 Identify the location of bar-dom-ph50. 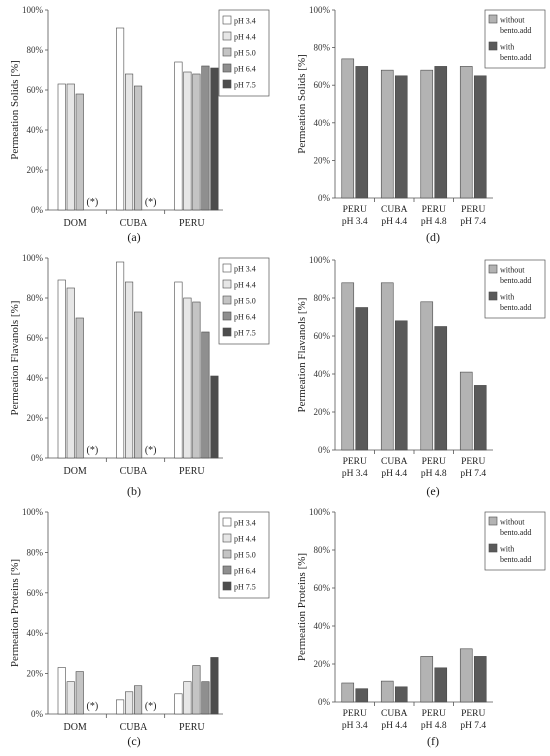
(79, 693).